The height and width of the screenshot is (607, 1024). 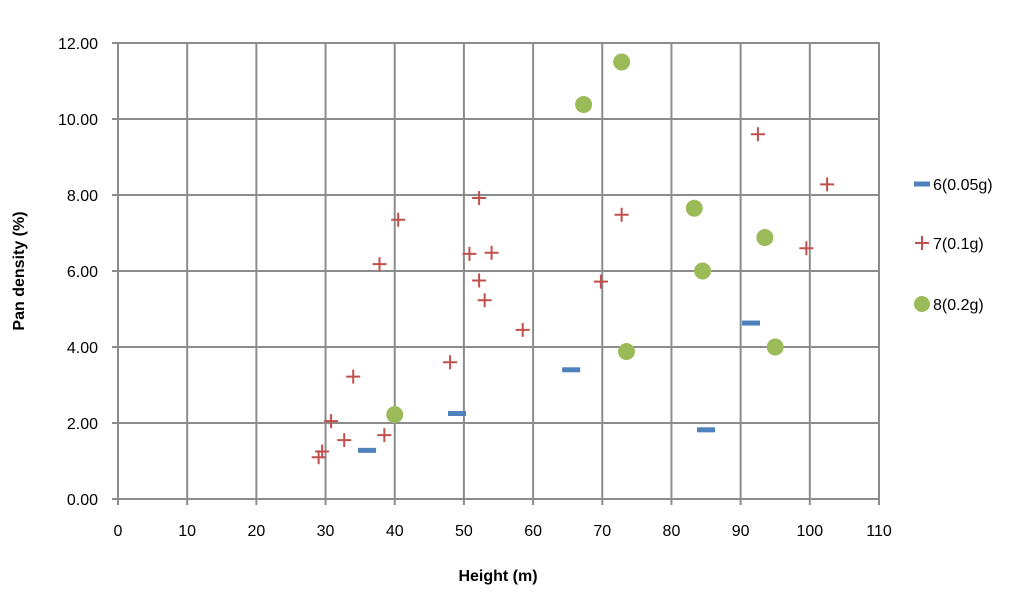 What do you see at coordinates (82, 272) in the screenshot?
I see `y-tick-label: 6.00` at bounding box center [82, 272].